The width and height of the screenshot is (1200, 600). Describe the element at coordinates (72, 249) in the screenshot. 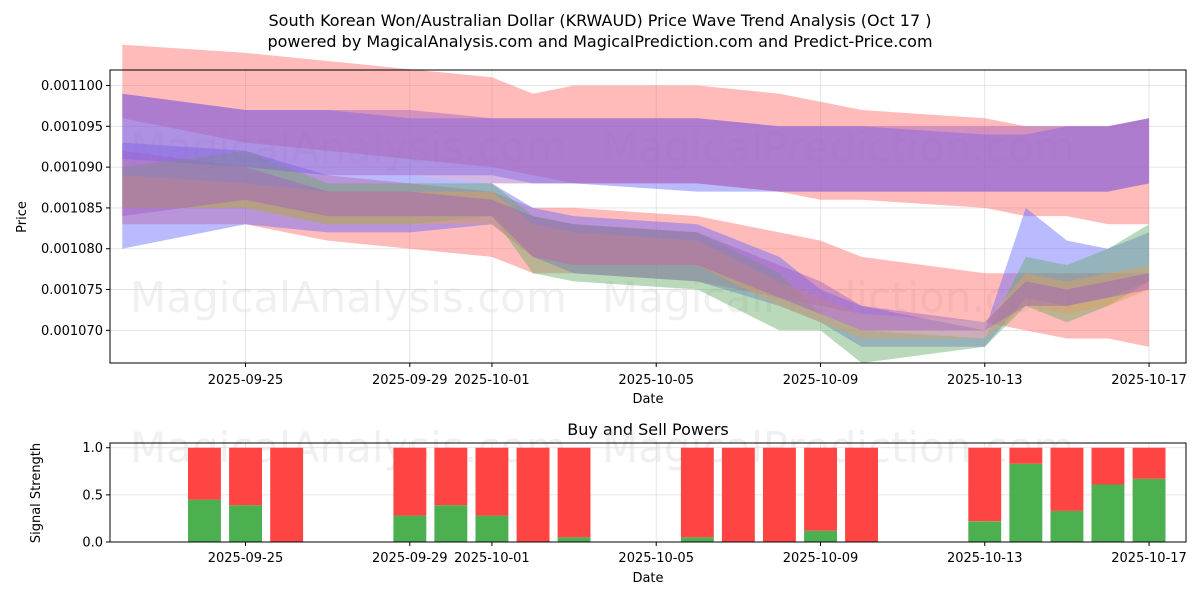

I see `y-tick-label: 0.001080` at that location.